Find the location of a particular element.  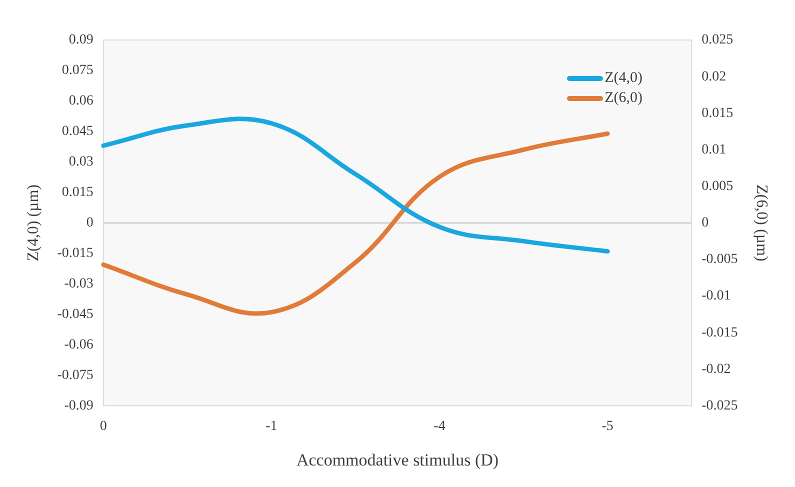

x-tick-label: -5 is located at coordinates (608, 426).